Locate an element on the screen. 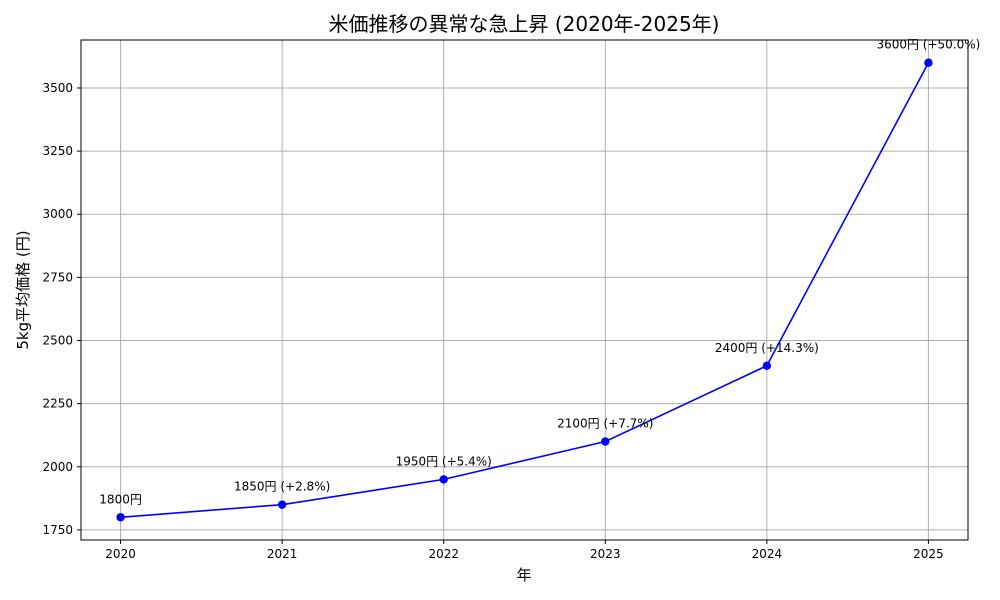  y-tick-label: 3000 is located at coordinates (57, 214).